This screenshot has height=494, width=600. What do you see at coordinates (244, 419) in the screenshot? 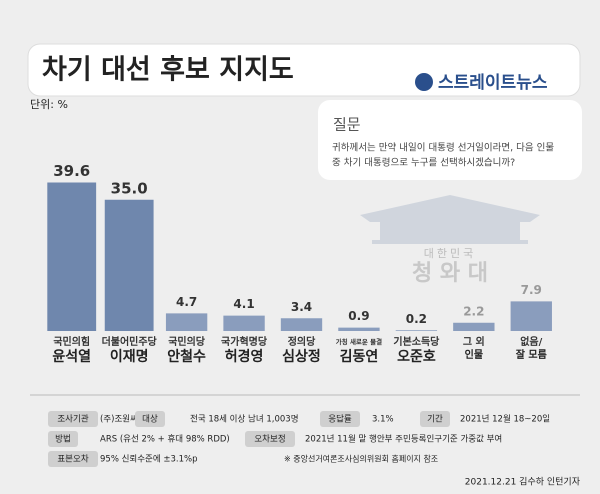
I see `footer-value: 전국 18세 이상 남녀 1,003명` at bounding box center [244, 419].